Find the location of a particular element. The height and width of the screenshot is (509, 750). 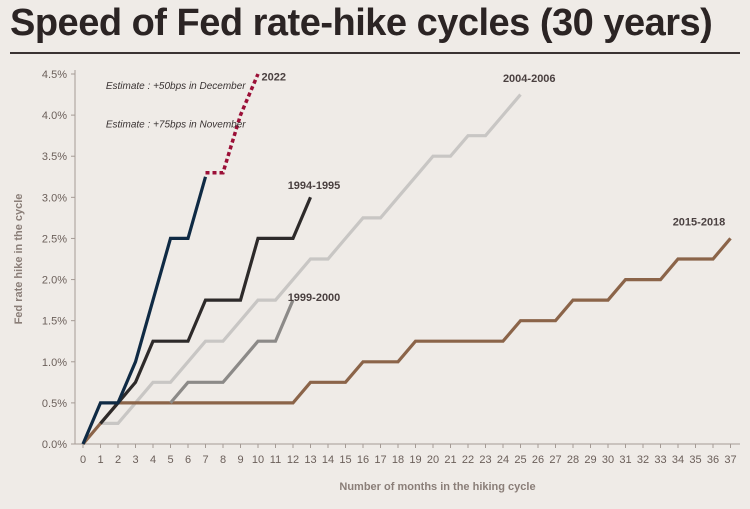

x-tick-label: 30 is located at coordinates (608, 460).